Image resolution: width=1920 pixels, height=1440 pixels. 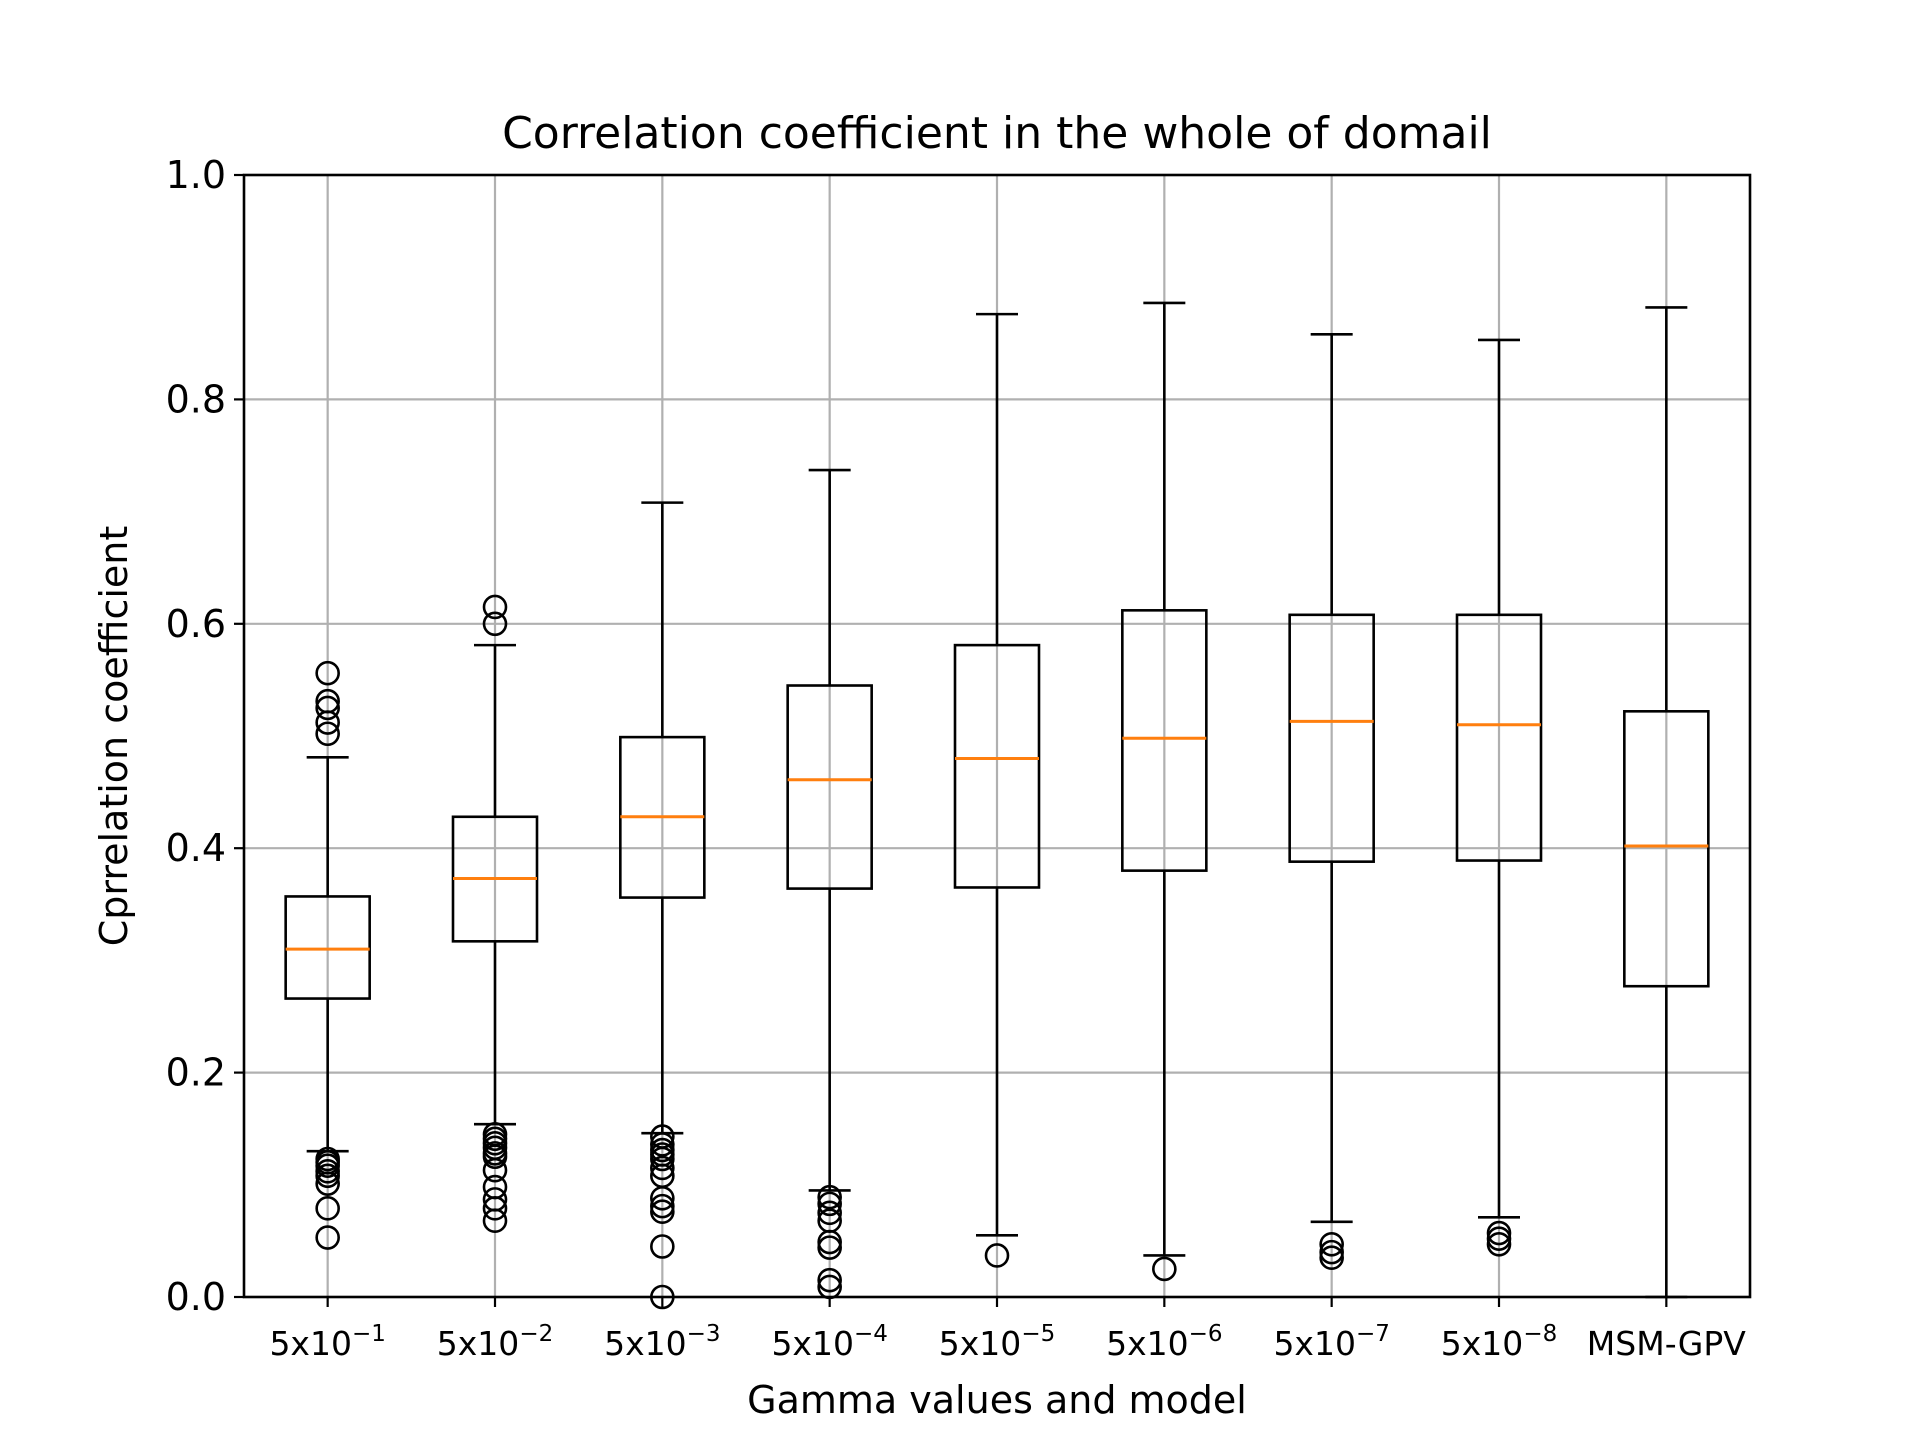 I want to click on y-tick-label: 0.6, so click(x=196, y=624).